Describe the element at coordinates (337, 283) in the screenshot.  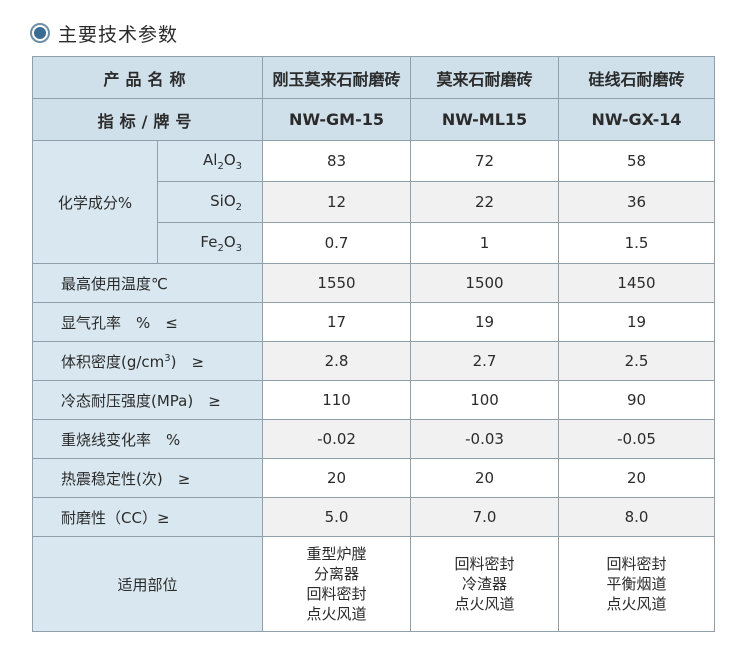
I see `table-cell: 1550` at that location.